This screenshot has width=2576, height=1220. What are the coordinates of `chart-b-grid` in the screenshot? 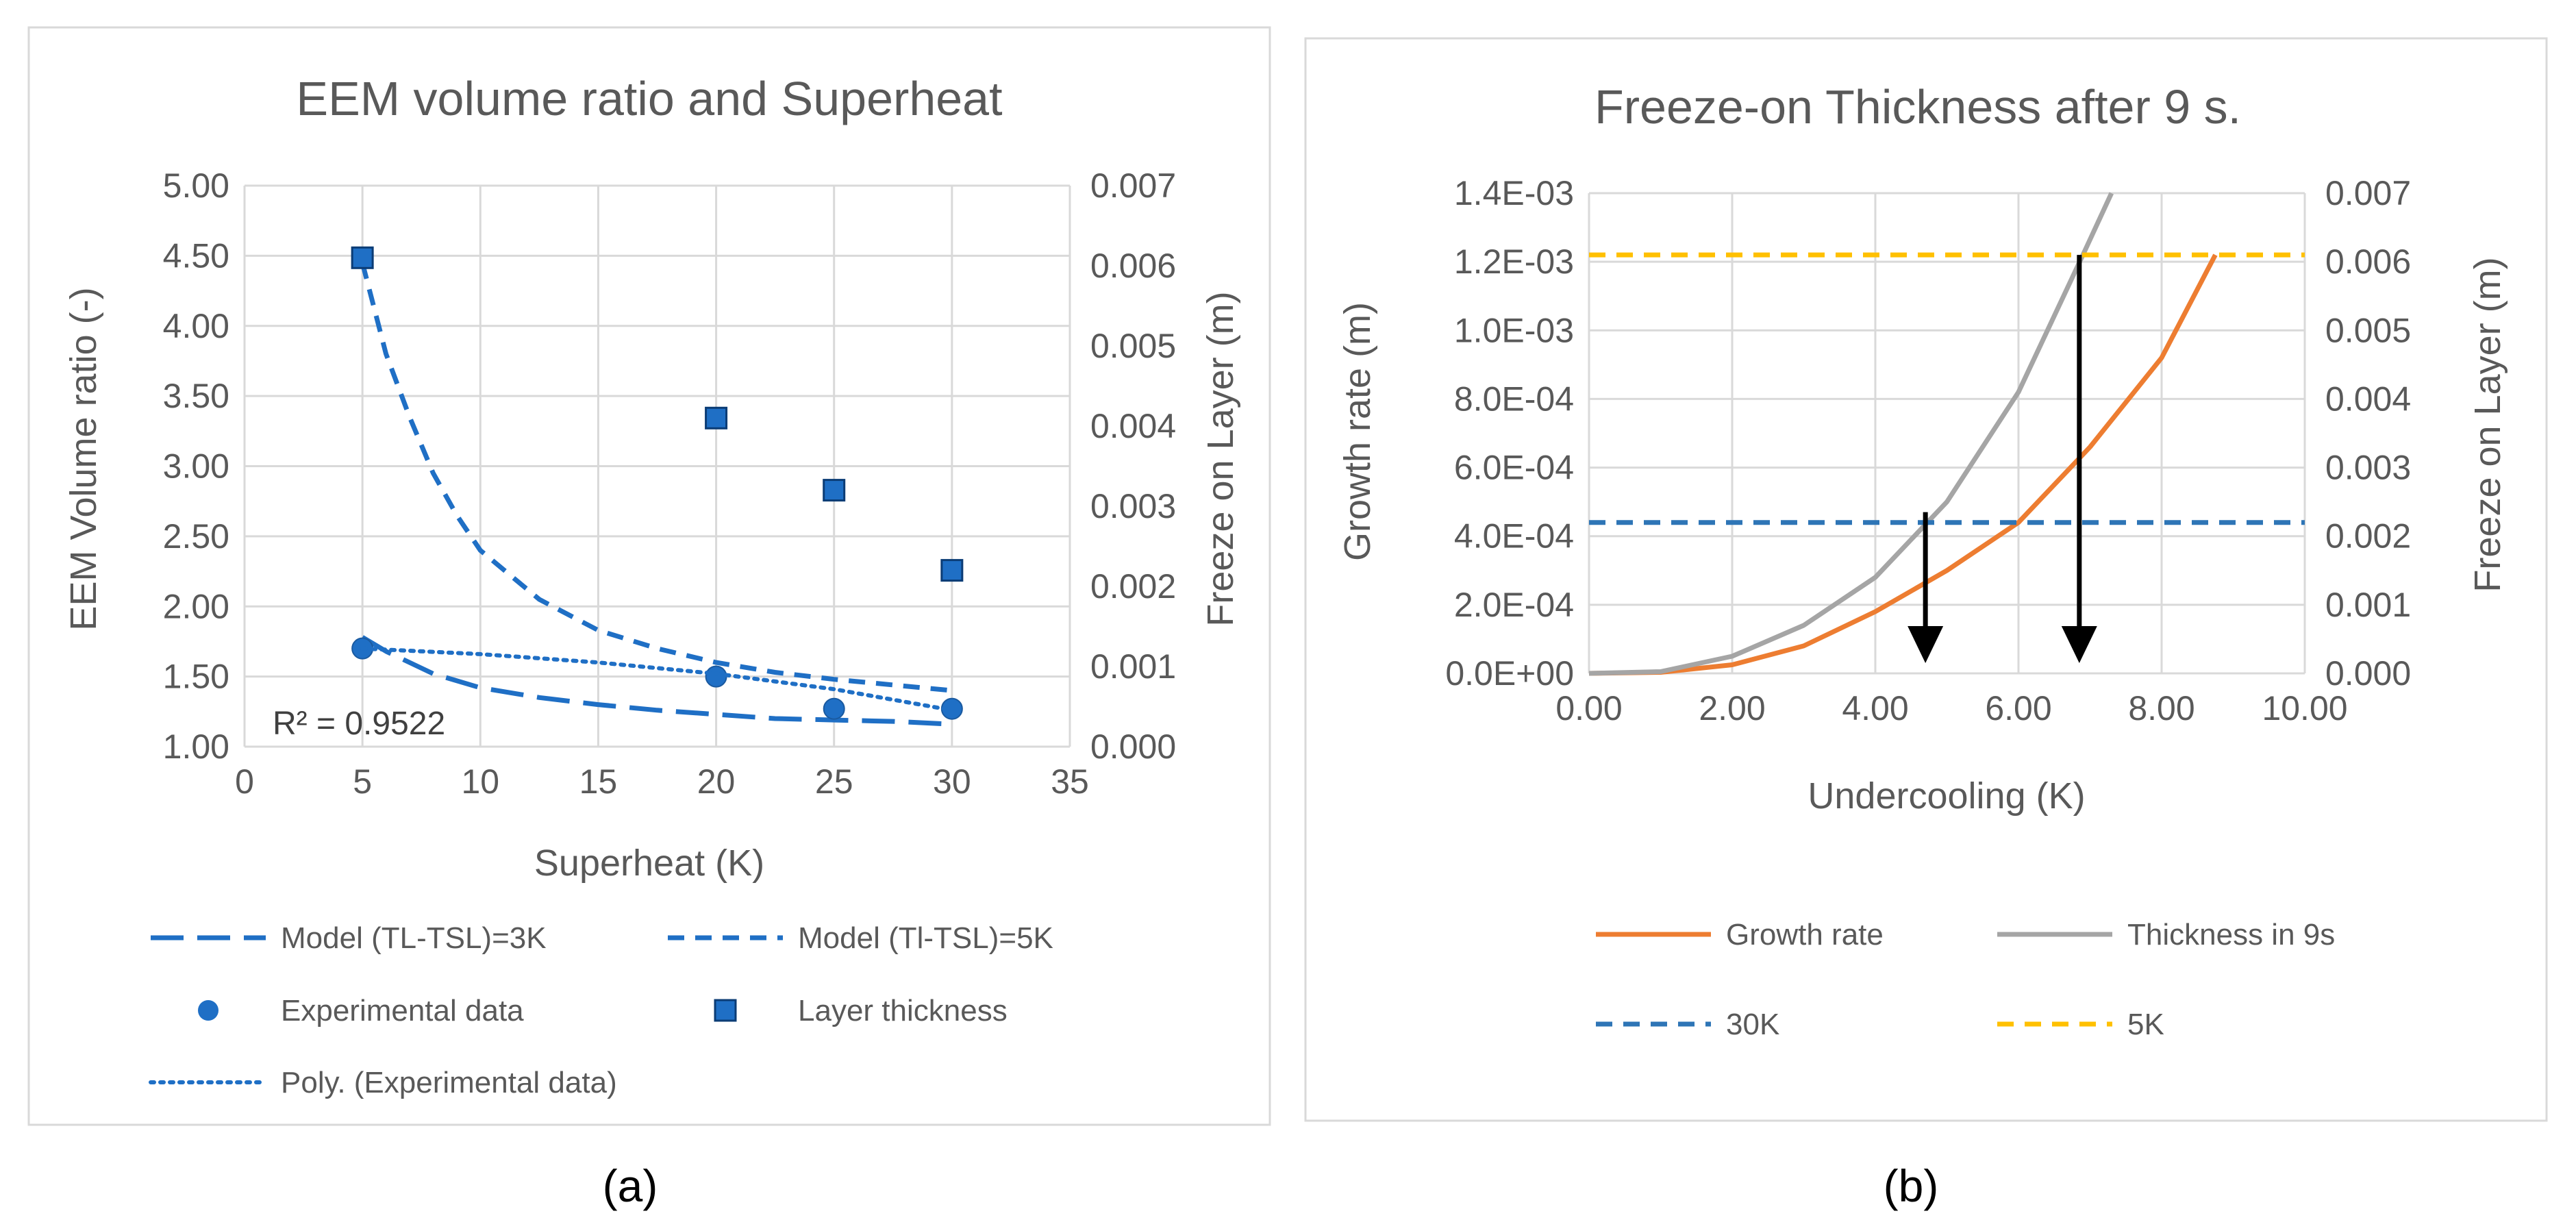 It's located at (1947, 434).